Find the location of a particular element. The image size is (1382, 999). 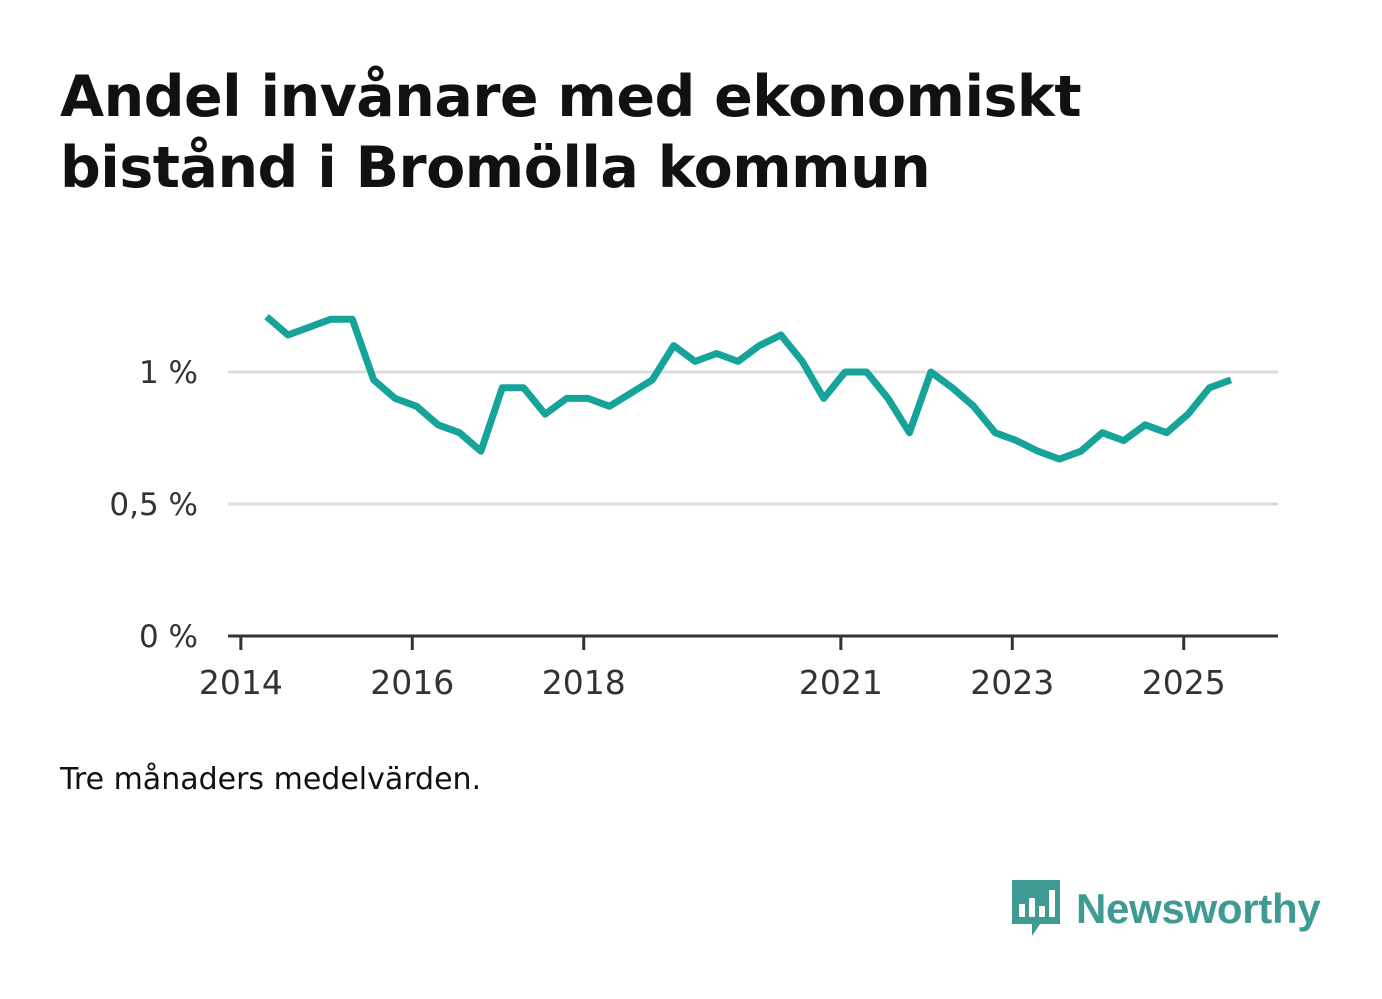

x-tick-label: 2021 is located at coordinates (841, 682).